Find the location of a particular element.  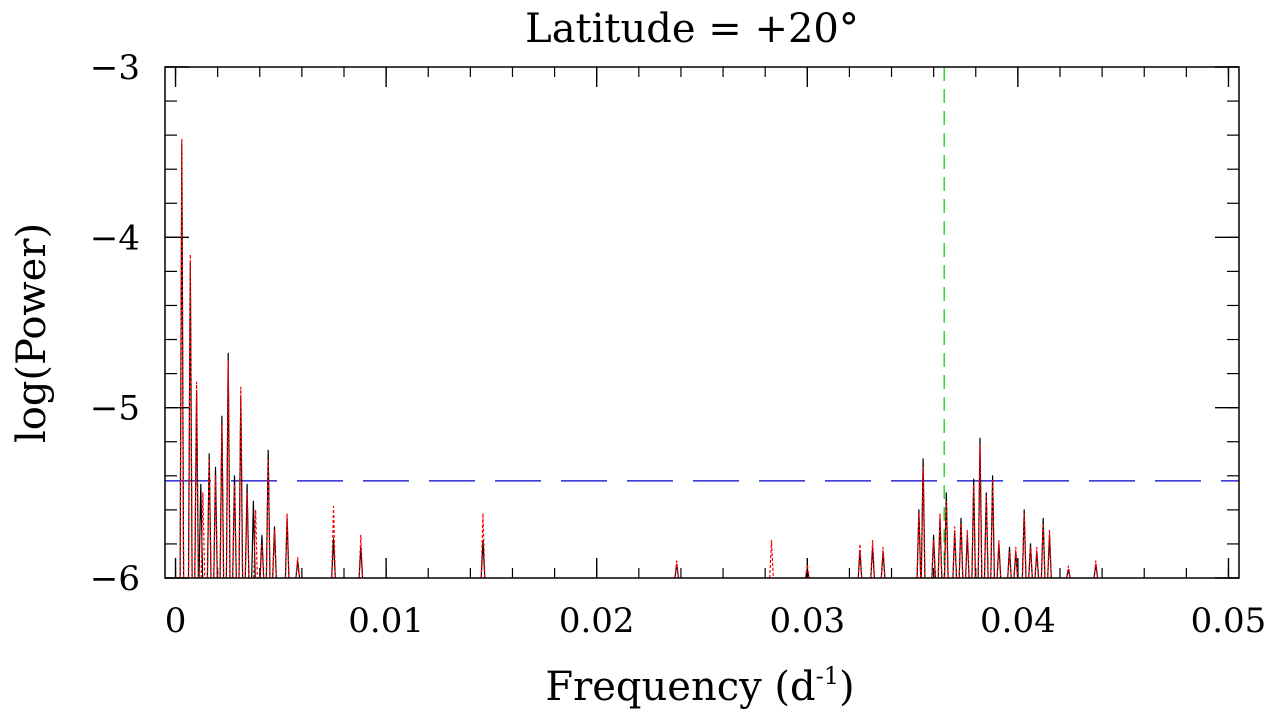

x-tick-label: 0.01 is located at coordinates (386, 621).